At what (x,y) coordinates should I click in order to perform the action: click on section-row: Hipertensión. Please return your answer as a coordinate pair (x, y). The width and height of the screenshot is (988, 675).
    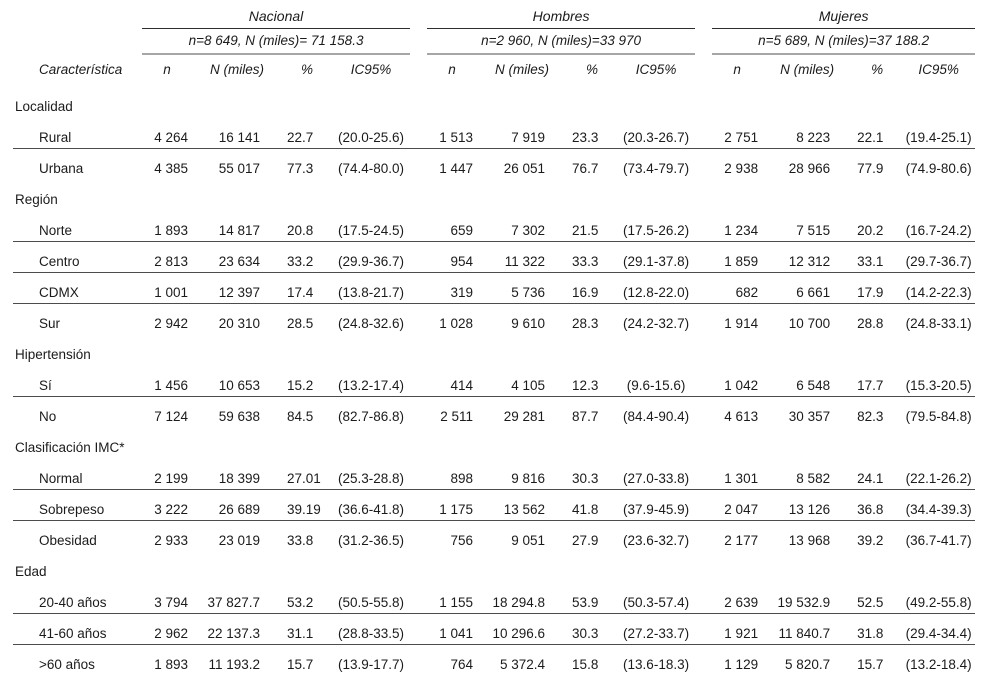
    Looking at the image, I should click on (494, 350).